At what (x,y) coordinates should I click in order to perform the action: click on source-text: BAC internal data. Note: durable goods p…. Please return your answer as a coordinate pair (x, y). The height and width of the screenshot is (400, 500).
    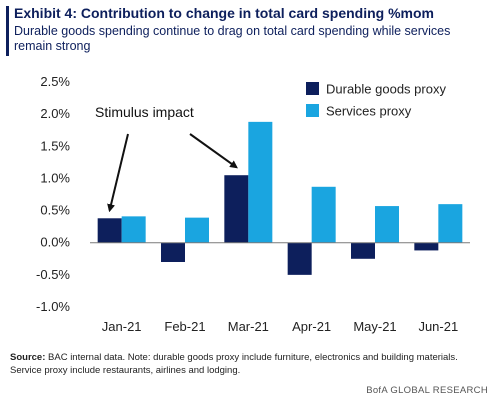
    Looking at the image, I should click on (234, 364).